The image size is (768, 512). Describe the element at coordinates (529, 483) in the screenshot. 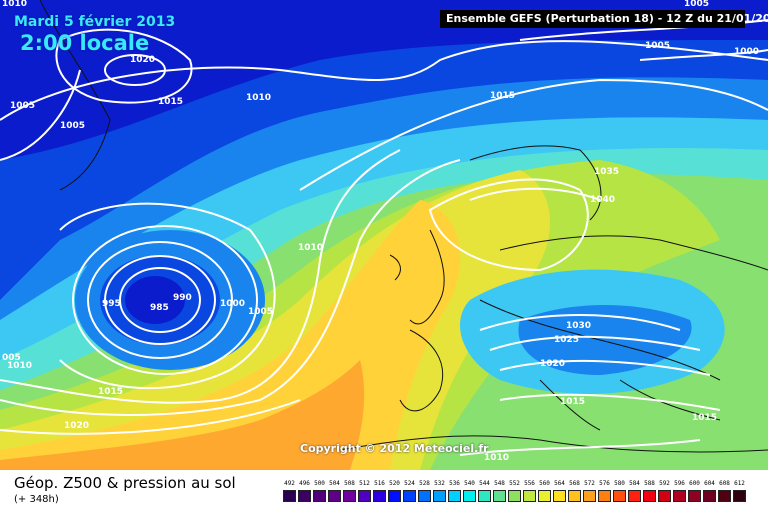

I see `scale-label: 556` at that location.